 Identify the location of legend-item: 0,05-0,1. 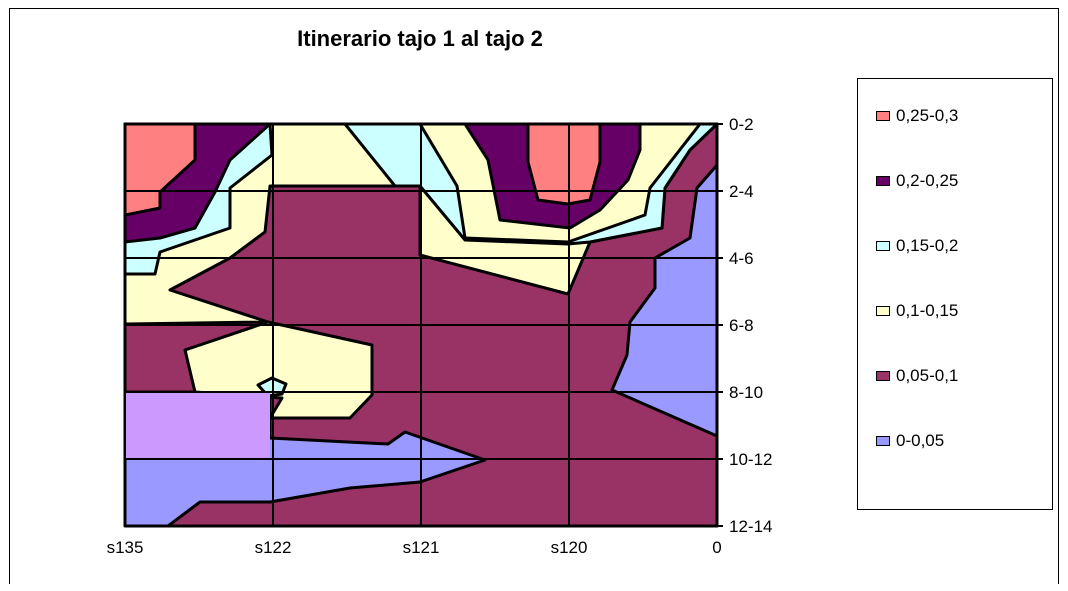
(917, 376).